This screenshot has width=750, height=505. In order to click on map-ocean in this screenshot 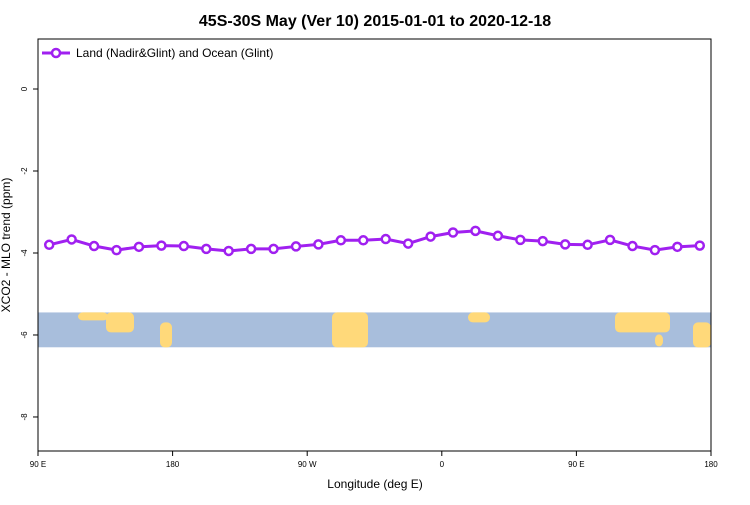, I will do `click(374, 330)`.